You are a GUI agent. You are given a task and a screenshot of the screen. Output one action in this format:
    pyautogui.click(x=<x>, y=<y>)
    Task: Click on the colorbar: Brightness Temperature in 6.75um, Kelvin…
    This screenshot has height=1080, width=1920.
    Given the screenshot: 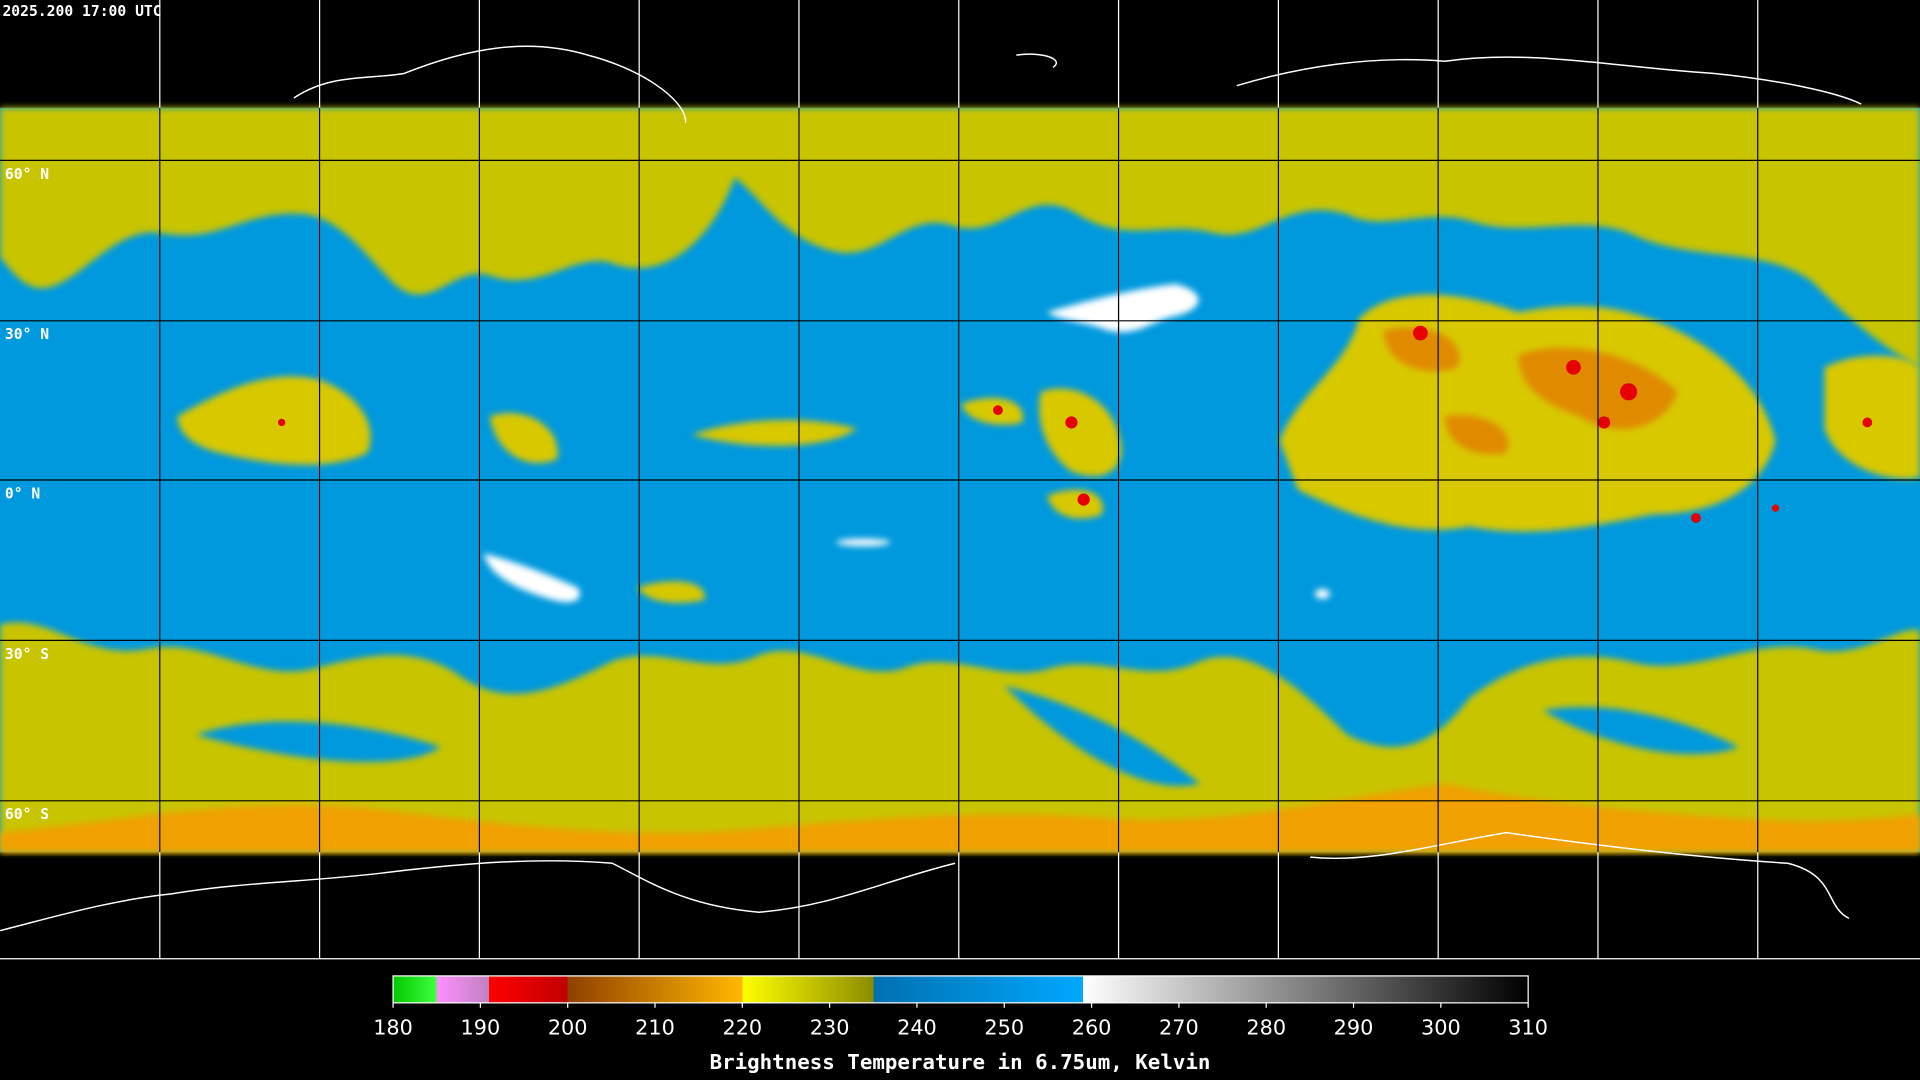 What is the action you would take?
    pyautogui.click(x=960, y=1024)
    